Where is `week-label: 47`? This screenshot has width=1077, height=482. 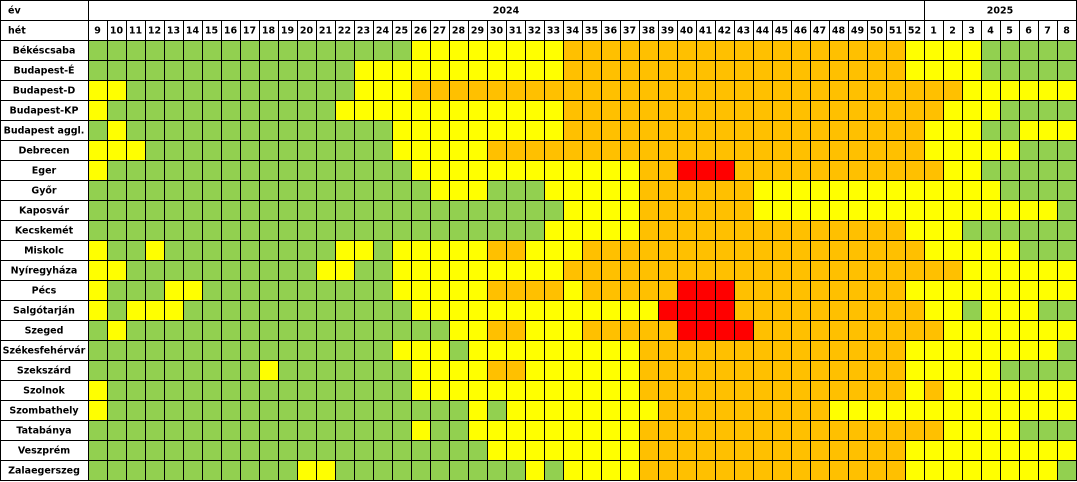 week-label: 47 is located at coordinates (819, 31).